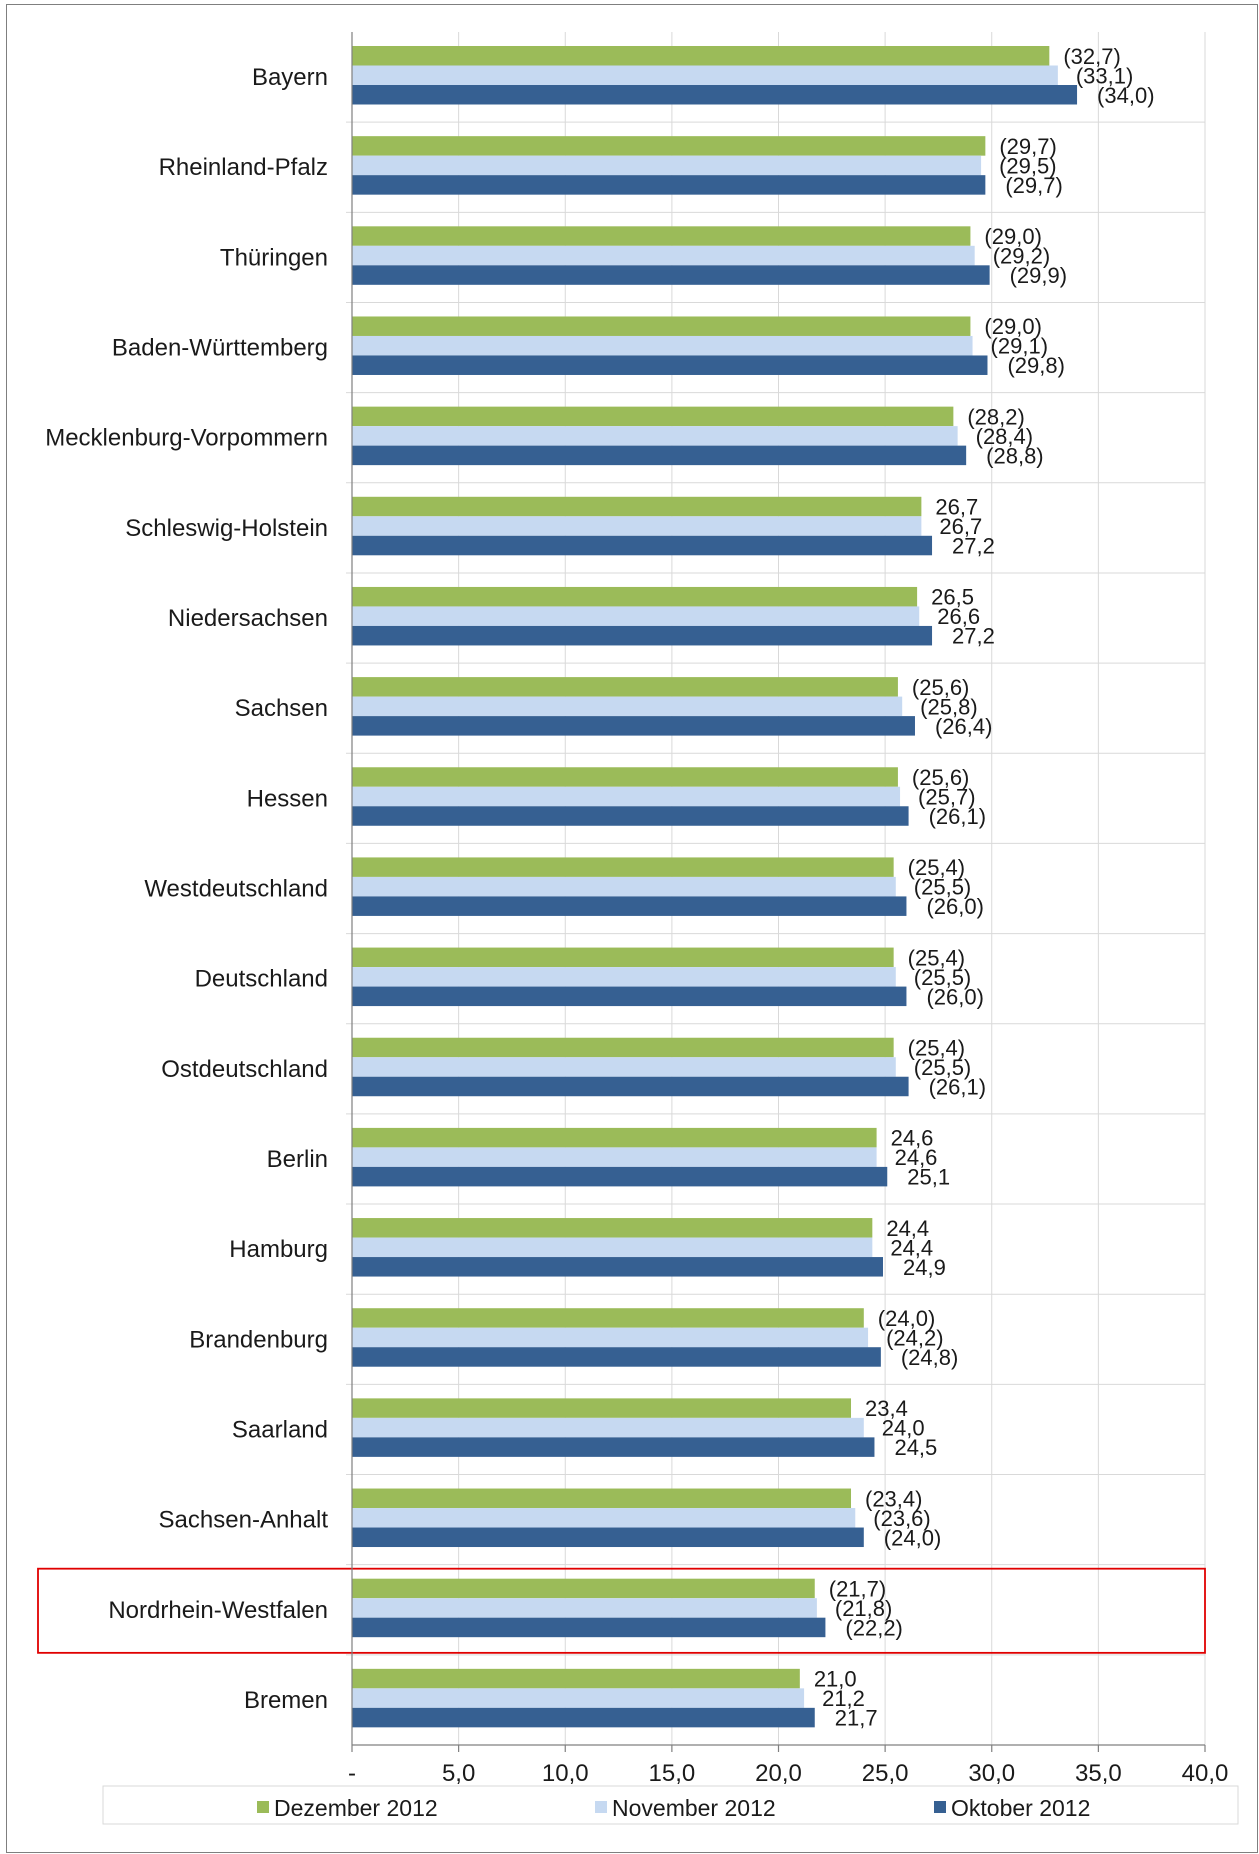 This screenshot has width=1259, height=1854. Describe the element at coordinates (352, 1773) in the screenshot. I see `x-tick-label: -` at that location.